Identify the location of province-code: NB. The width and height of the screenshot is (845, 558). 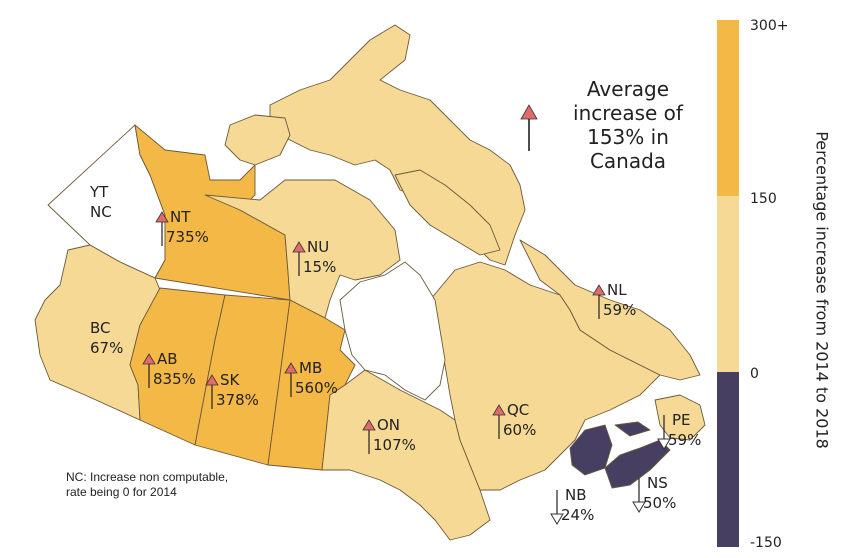
(576, 495).